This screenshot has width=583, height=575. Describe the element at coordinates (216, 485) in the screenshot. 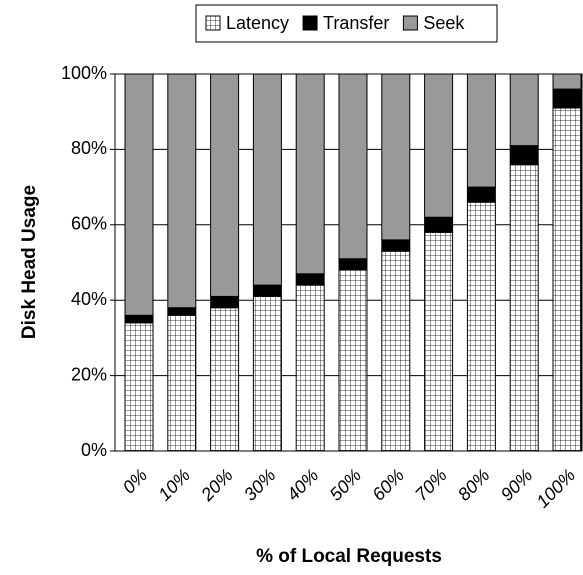

I see `x-tick-label: 20%` at that location.